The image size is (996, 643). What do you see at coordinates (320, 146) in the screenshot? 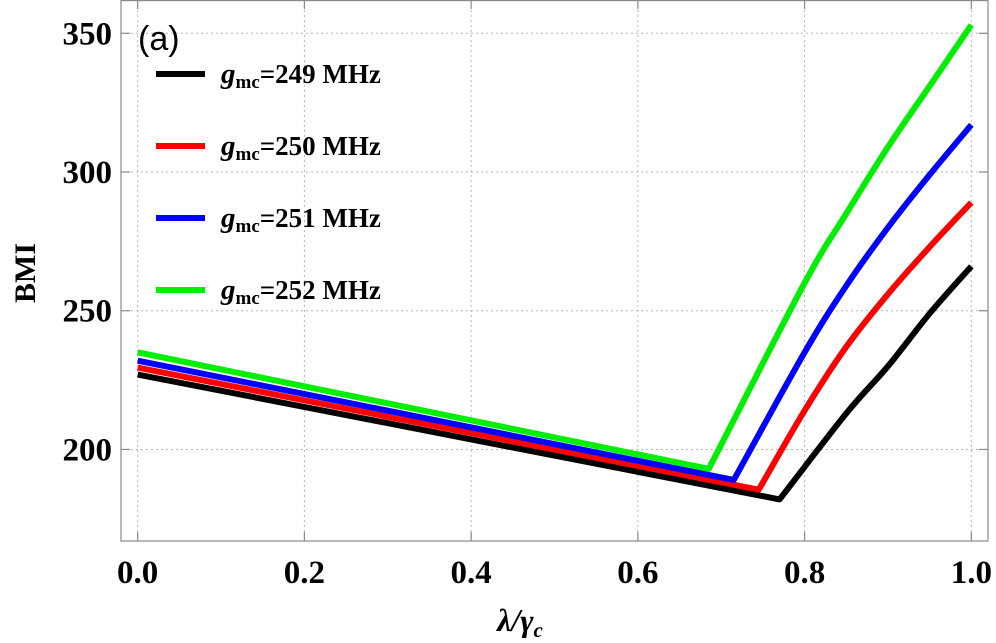
I see `legend-value-1: =250 MHz` at bounding box center [320, 146].